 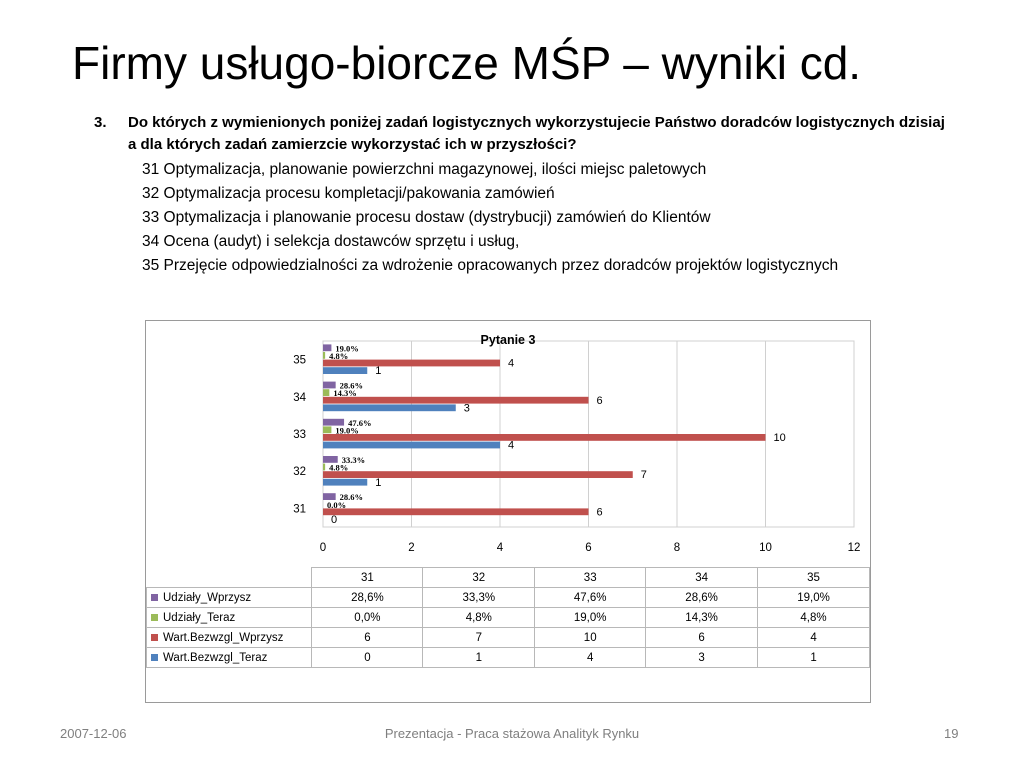 What do you see at coordinates (359, 423) in the screenshot?
I see `data-label-Udziały_Wprzysz-33: 47.6%` at bounding box center [359, 423].